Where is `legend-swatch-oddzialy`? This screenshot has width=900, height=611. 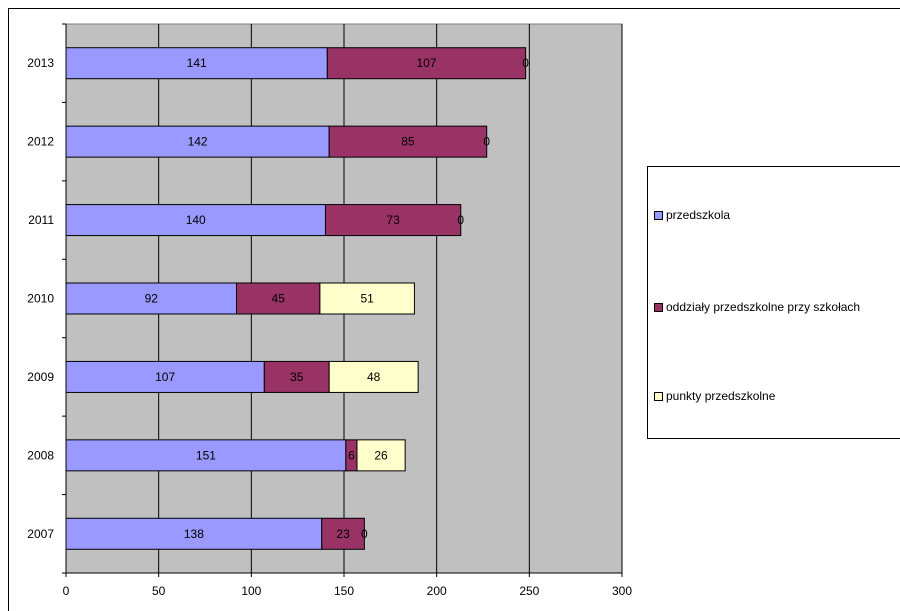 legend-swatch-oddzialy is located at coordinates (658, 307).